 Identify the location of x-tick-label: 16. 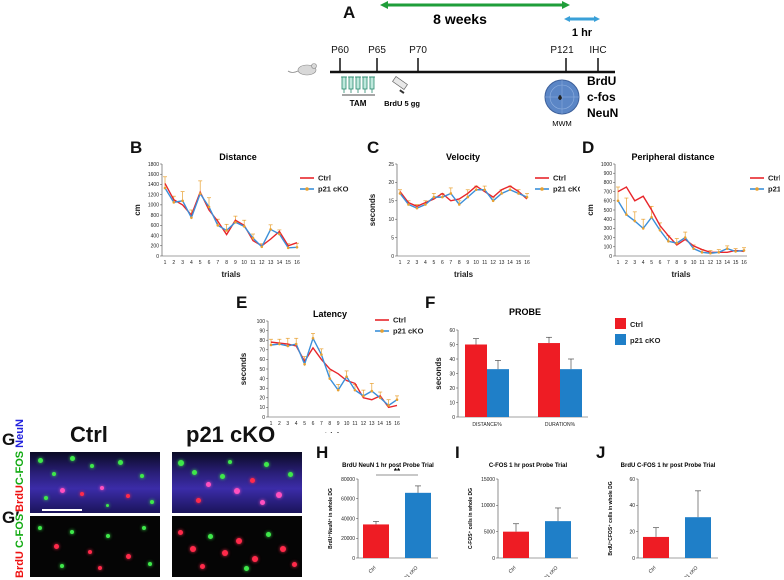
(297, 263).